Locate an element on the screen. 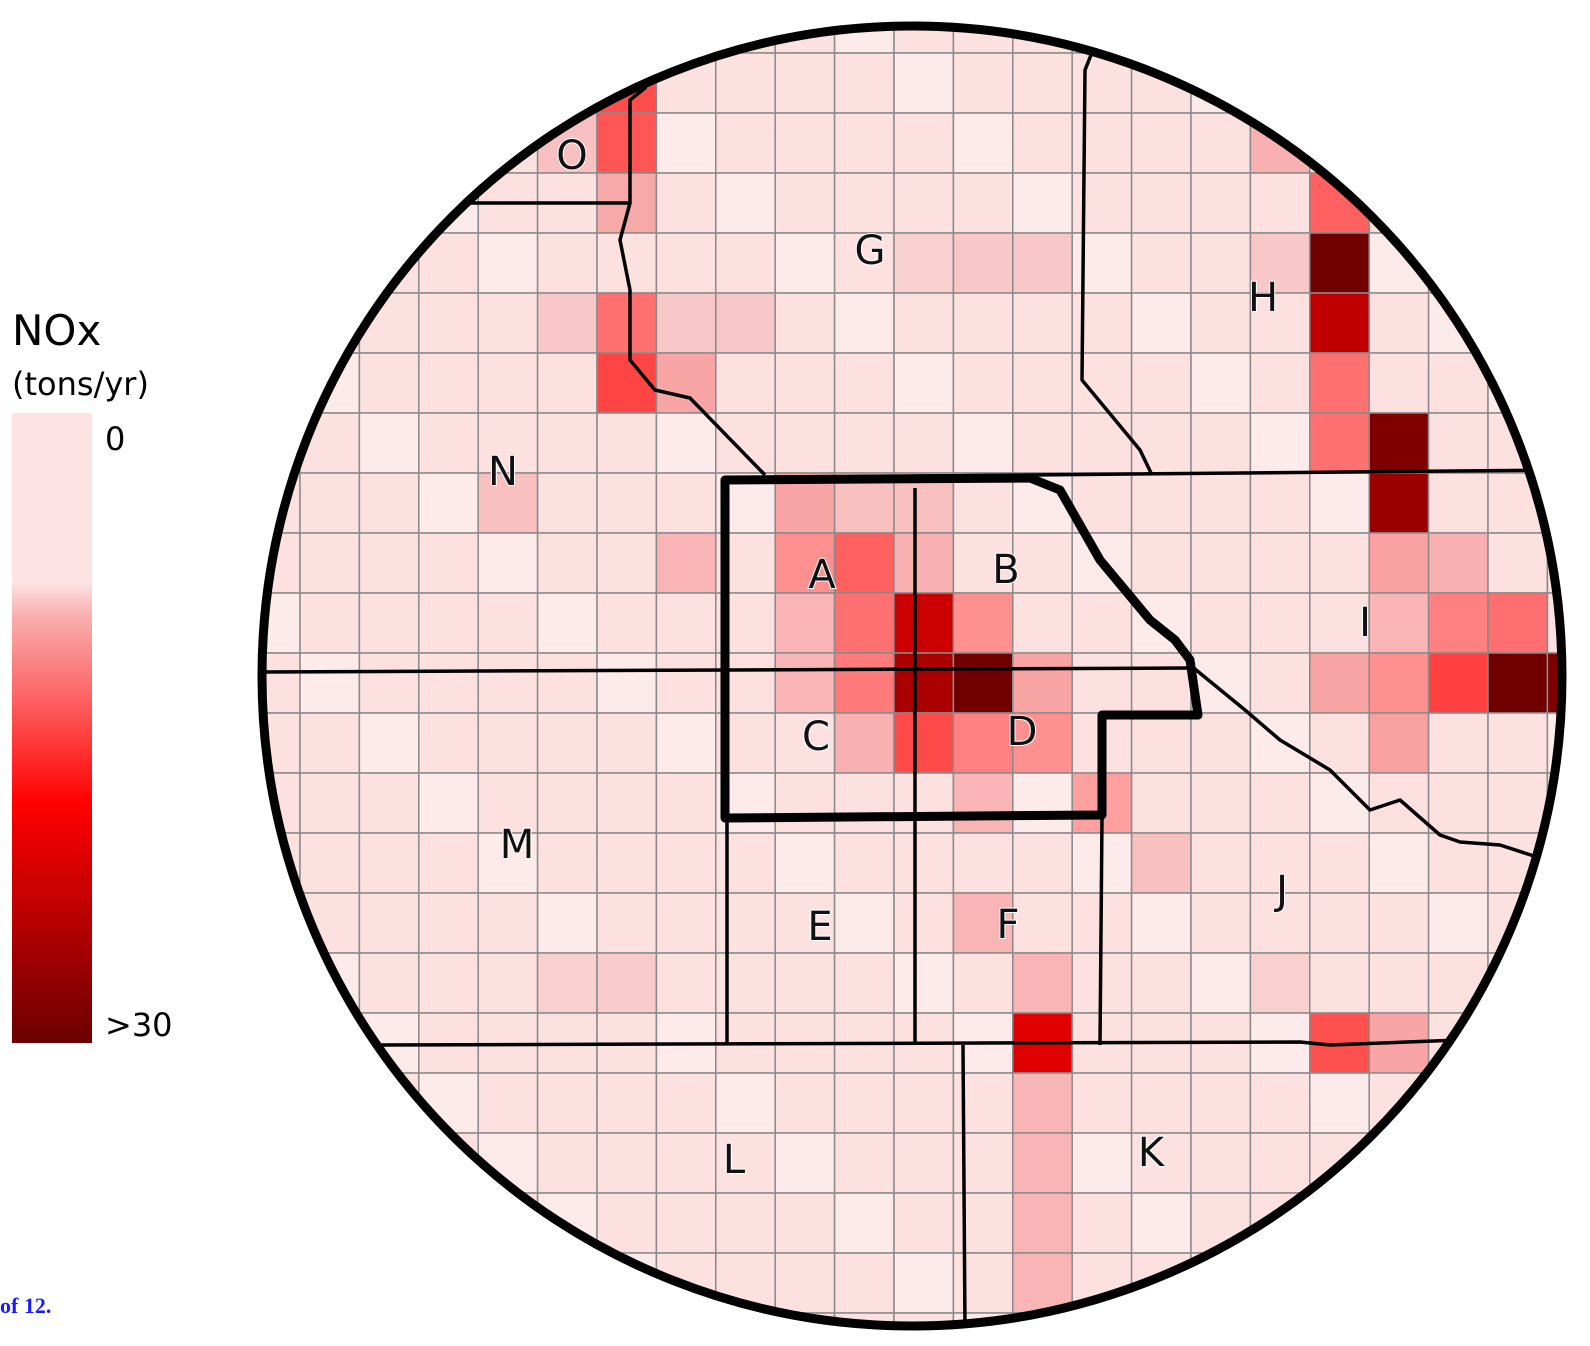 The height and width of the screenshot is (1346, 1590). region-label: O is located at coordinates (571, 156).